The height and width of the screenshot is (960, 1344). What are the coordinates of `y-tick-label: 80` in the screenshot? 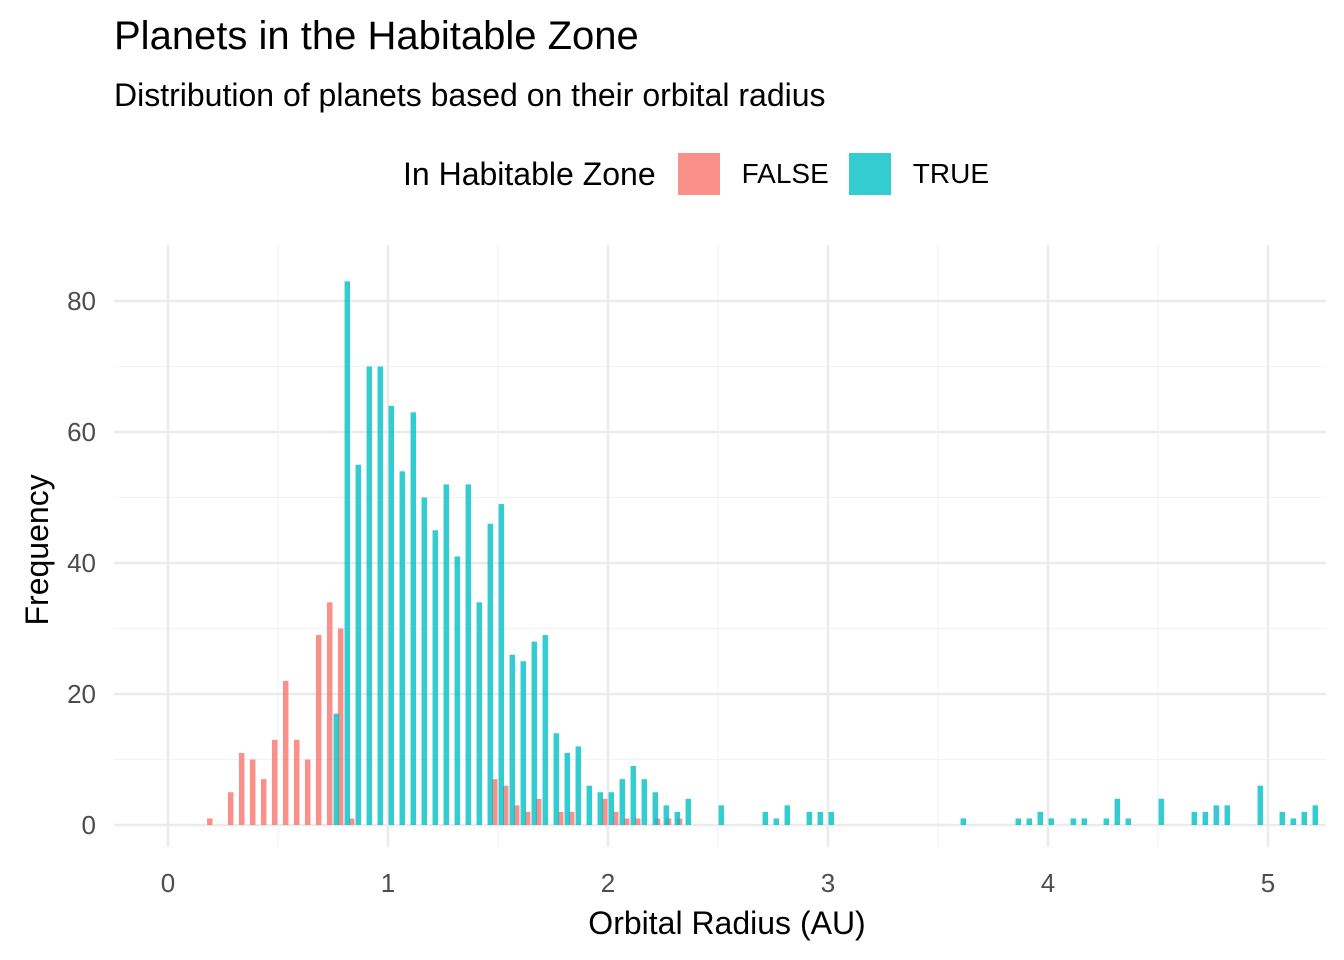 It's located at (81, 301).